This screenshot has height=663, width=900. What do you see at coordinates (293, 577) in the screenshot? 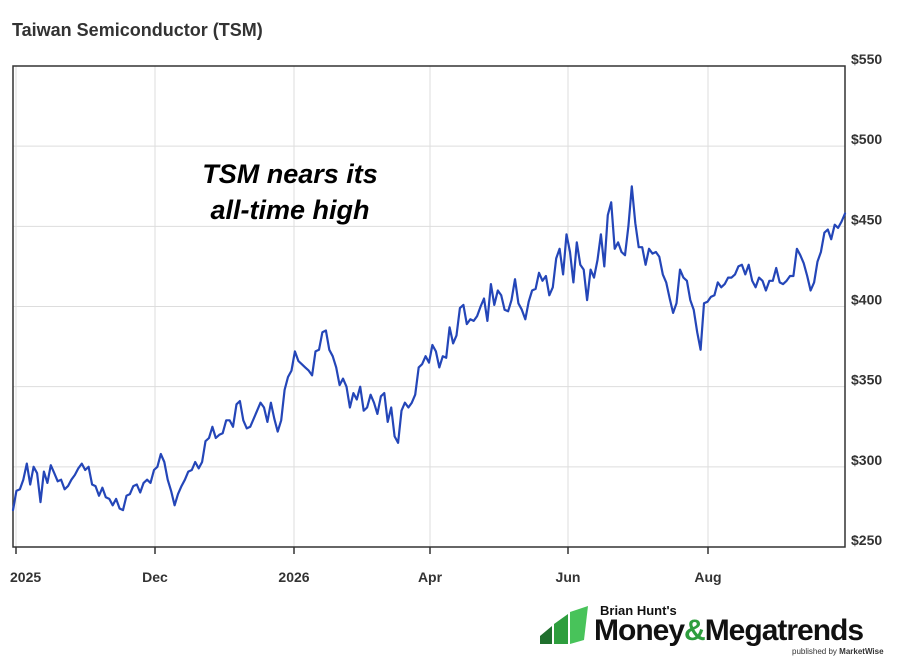
I see `x-tick-label: 2026` at bounding box center [293, 577].